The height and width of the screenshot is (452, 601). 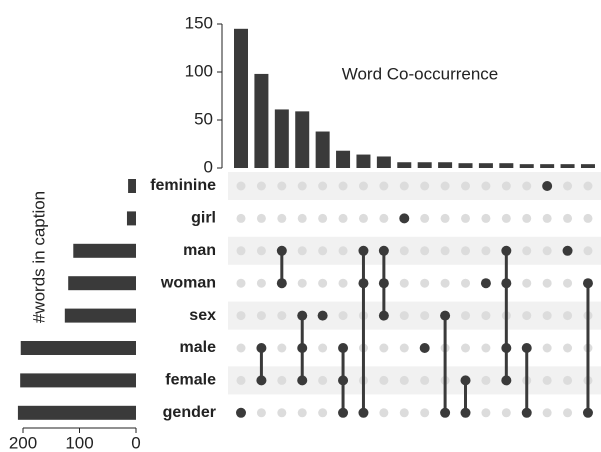 I want to click on x-tick-label: 200, so click(x=23, y=442).